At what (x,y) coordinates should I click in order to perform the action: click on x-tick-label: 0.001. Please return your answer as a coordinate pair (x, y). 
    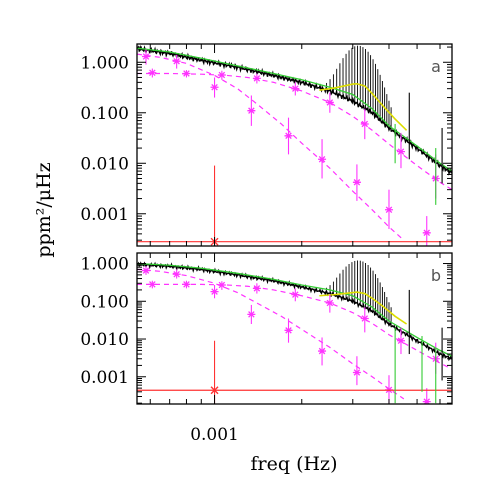
    Looking at the image, I should click on (214, 435).